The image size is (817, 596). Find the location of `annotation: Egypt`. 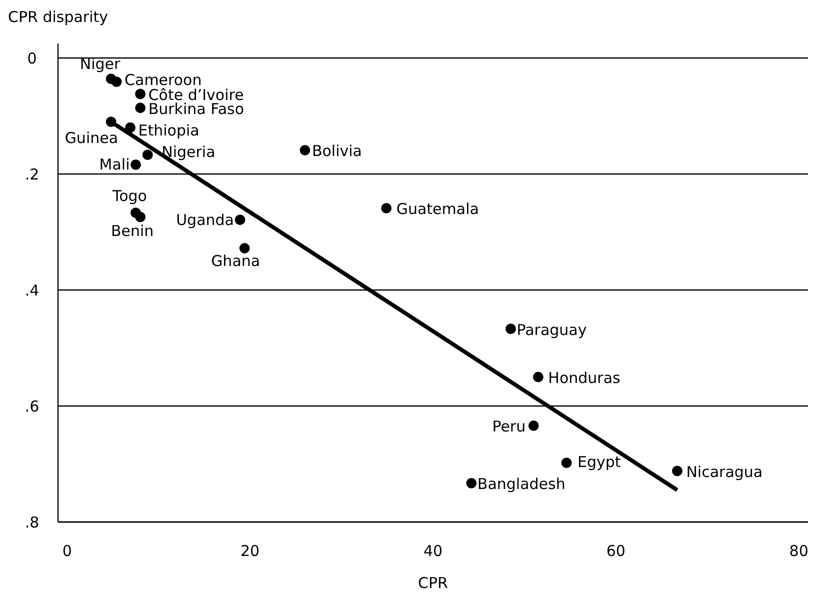

annotation: Egypt is located at coordinates (599, 461).